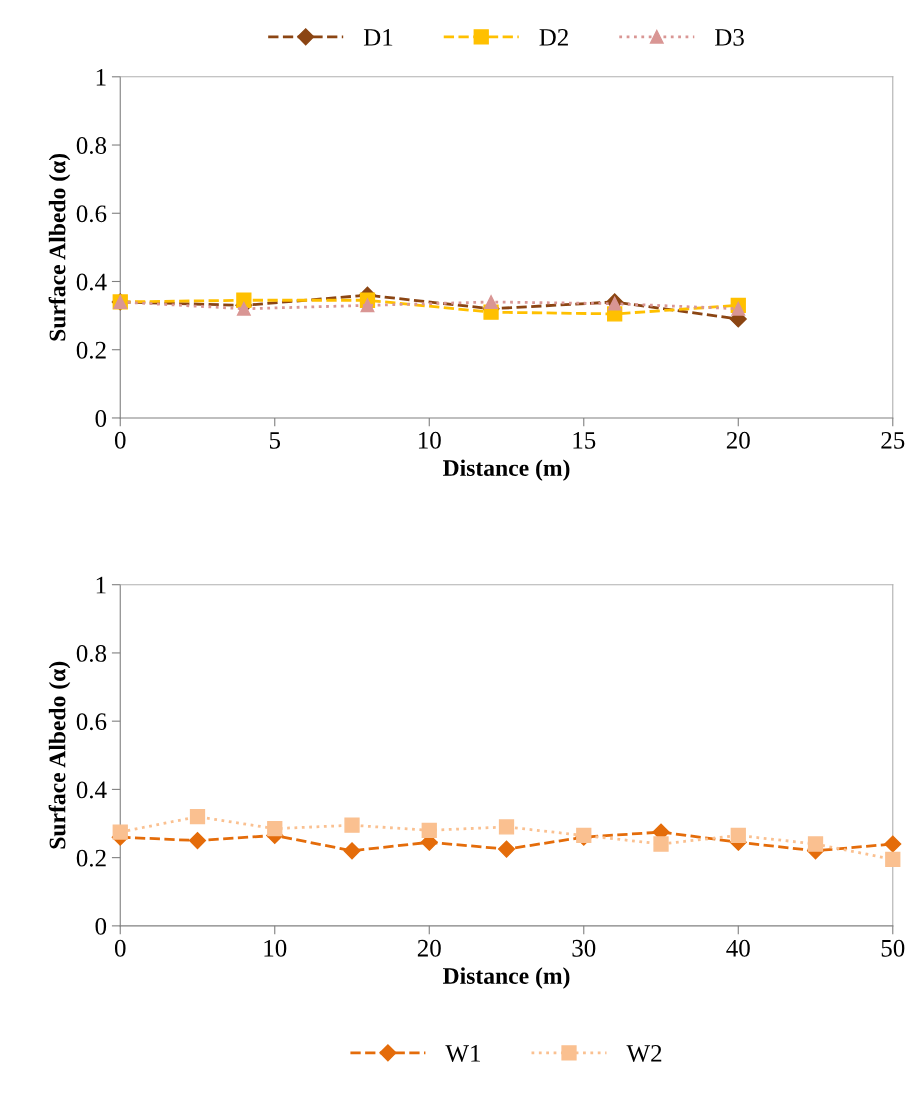 This screenshot has width=911, height=1097. What do you see at coordinates (729, 37) in the screenshot?
I see `legend-label: D3` at bounding box center [729, 37].